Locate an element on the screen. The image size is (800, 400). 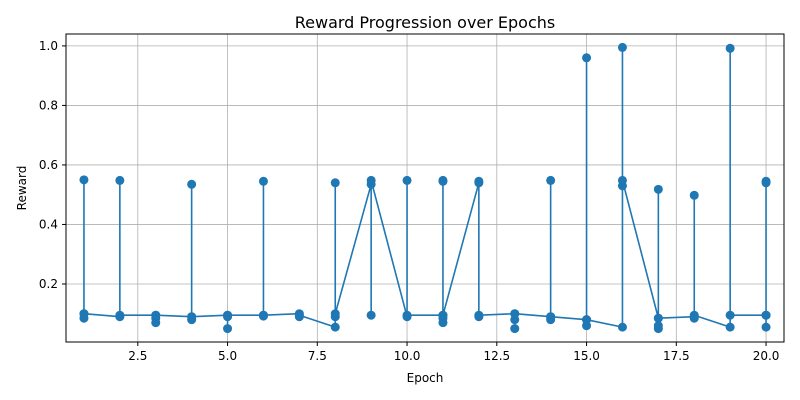
x-tick-label: 20.0 is located at coordinates (766, 356).